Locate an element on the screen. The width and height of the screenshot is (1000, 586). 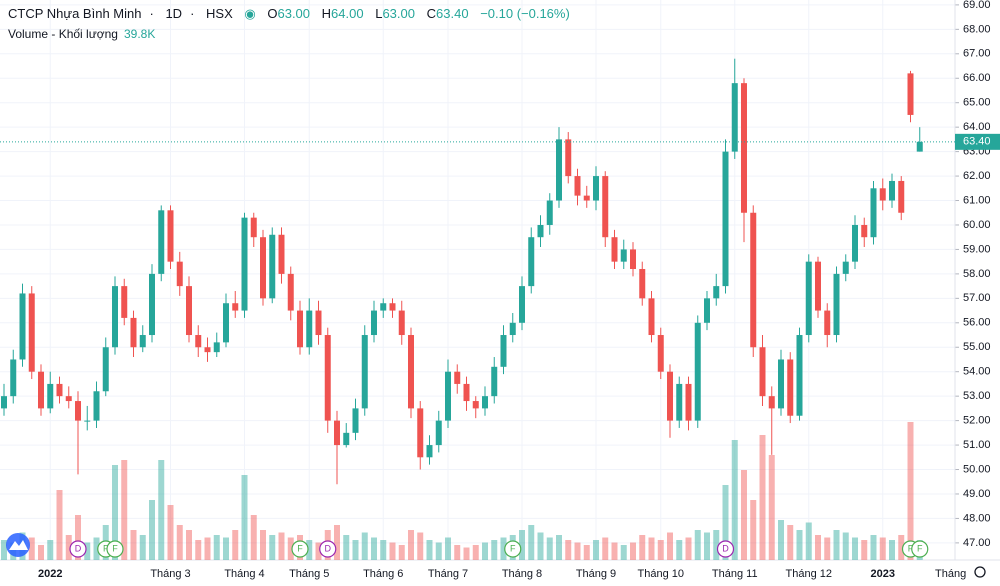
y-tick-label: 61.00 is located at coordinates (977, 200).